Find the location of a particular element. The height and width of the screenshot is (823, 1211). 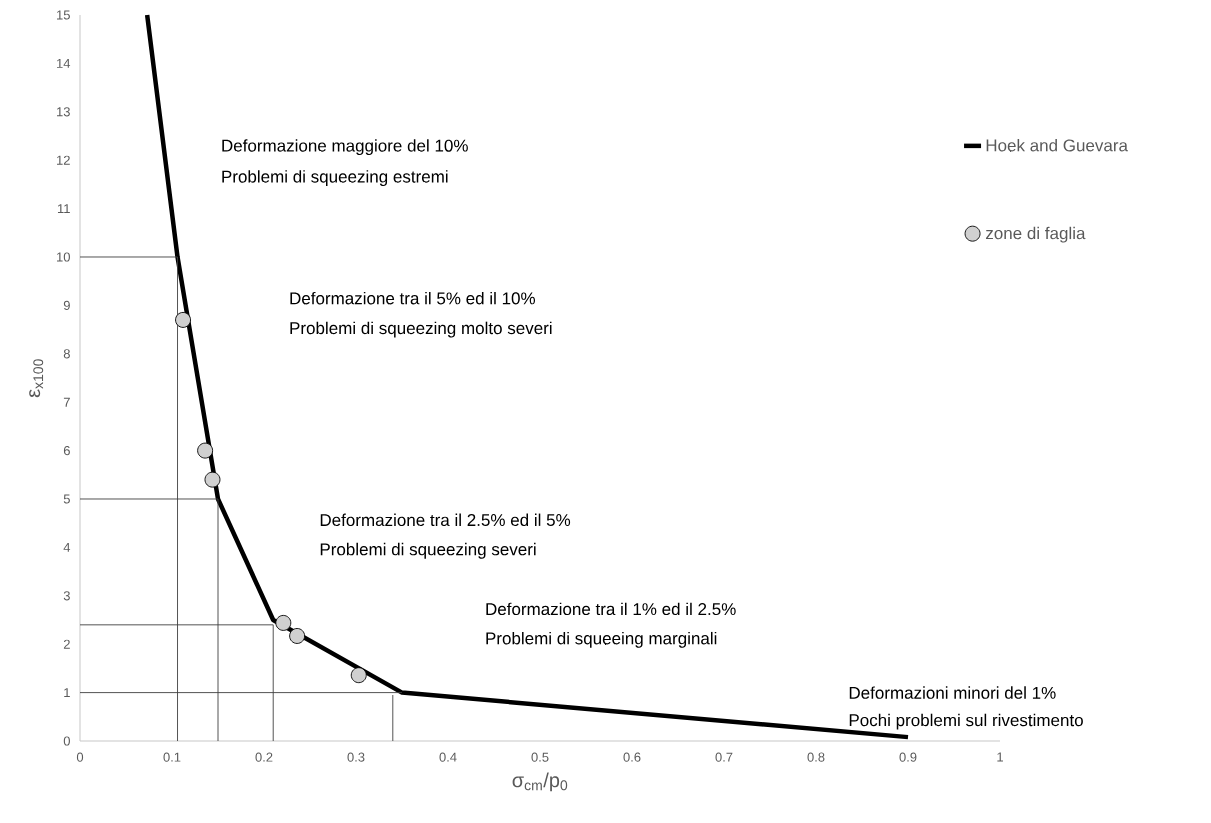

x-axis-title: σ$_{cm}$/p$_{0}$ is located at coordinates (540, 782).